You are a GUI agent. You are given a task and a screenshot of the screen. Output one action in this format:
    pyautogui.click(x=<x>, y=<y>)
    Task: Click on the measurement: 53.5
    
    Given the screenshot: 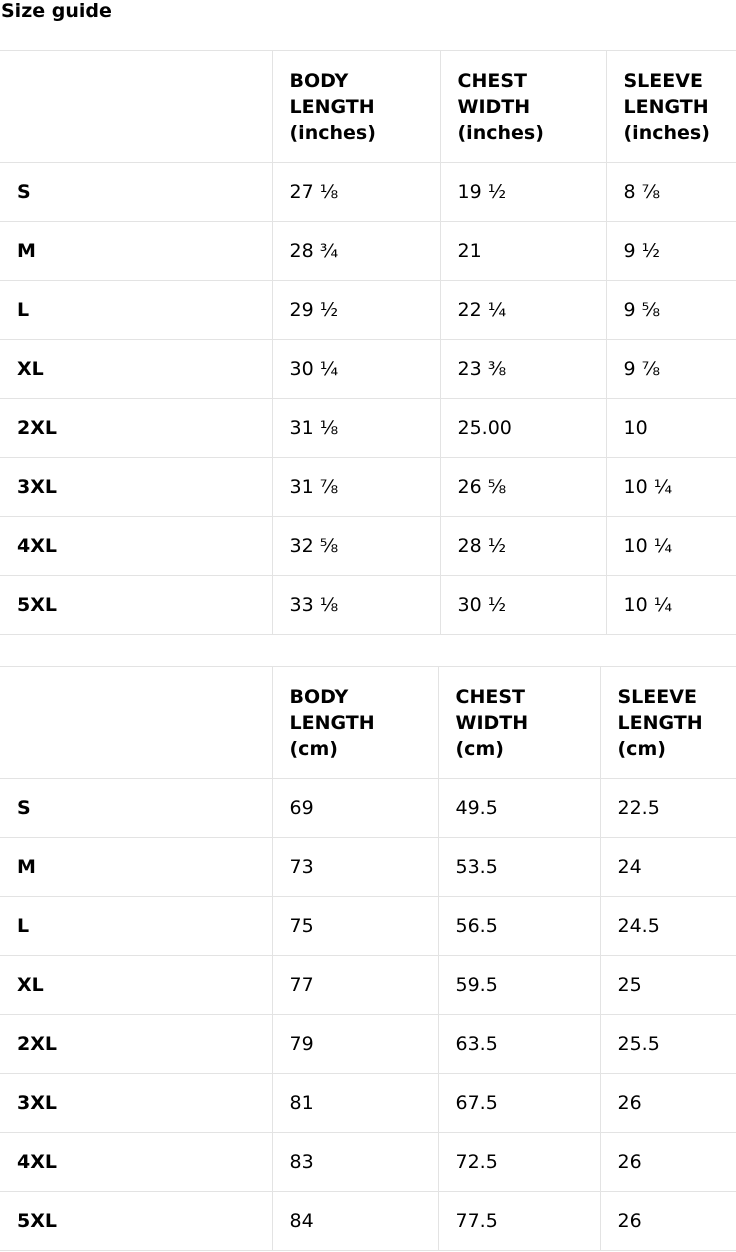 What is the action you would take?
    pyautogui.click(x=519, y=867)
    